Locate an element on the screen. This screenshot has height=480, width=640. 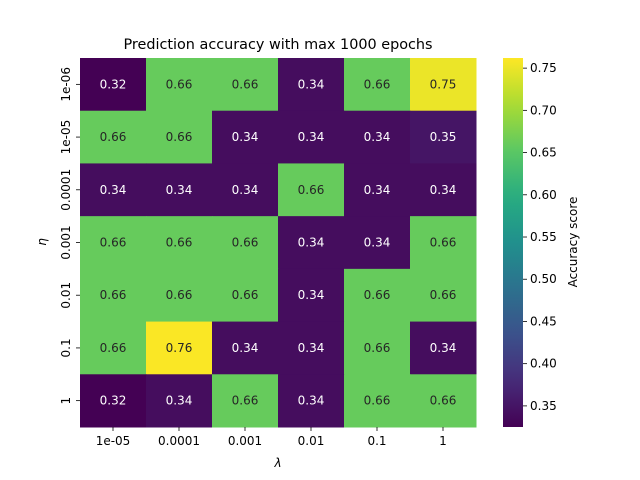
y-tick-label: 0.001 is located at coordinates (66, 242).